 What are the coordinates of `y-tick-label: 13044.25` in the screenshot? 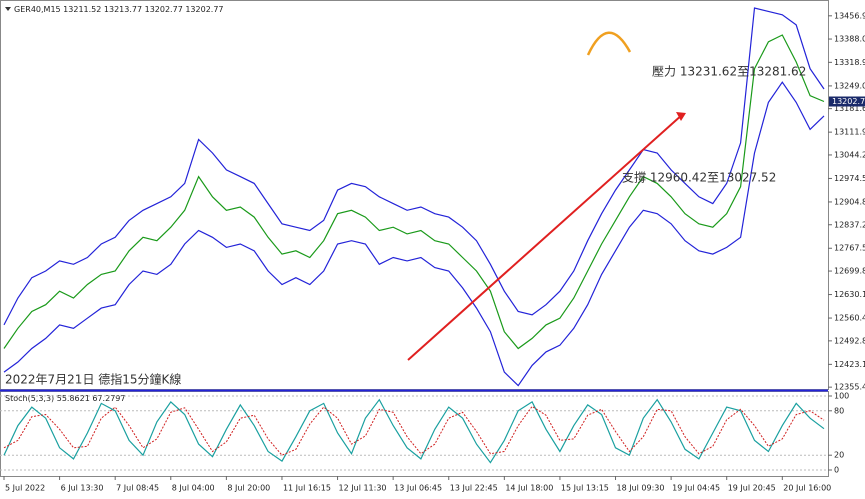 It's located at (849, 154).